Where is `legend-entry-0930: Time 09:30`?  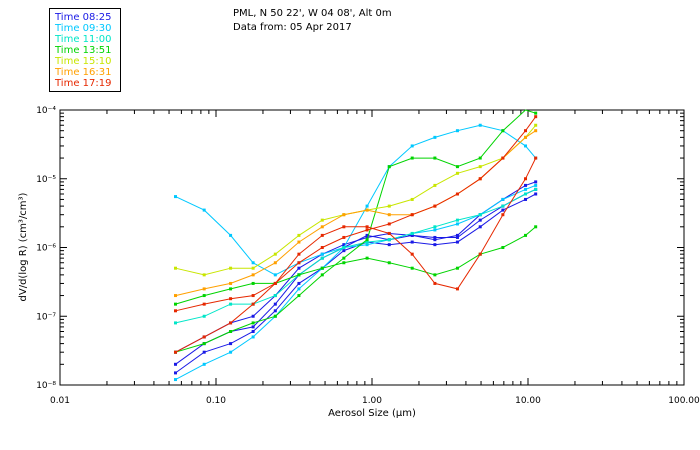
legend-entry-0930: Time 09:30 is located at coordinates (83, 28).